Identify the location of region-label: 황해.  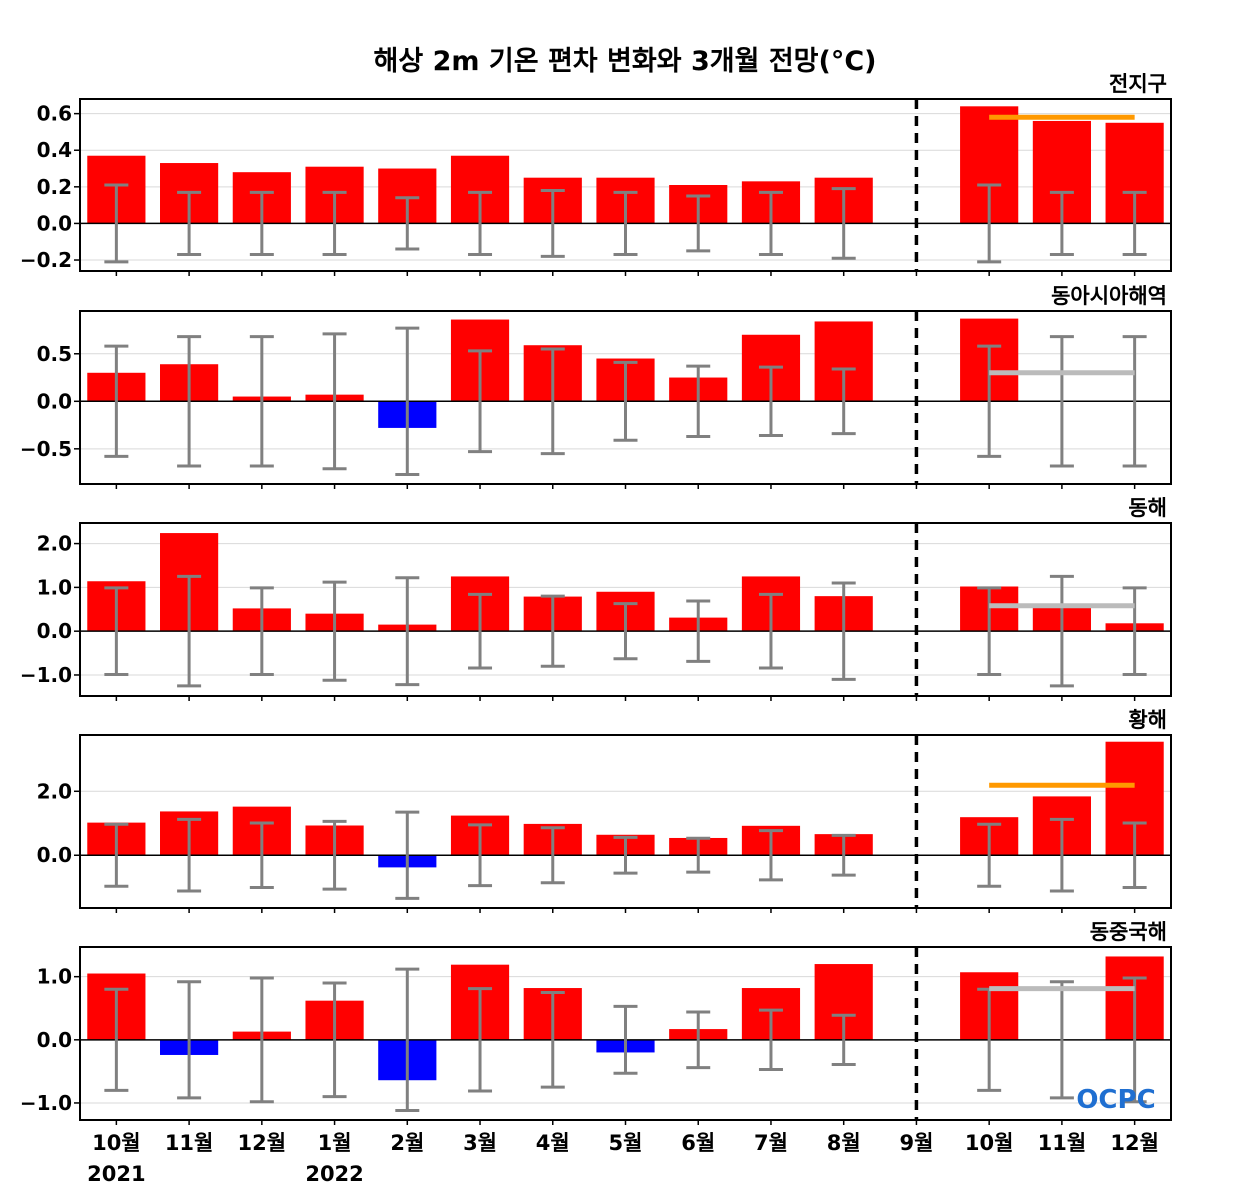
(1147, 720).